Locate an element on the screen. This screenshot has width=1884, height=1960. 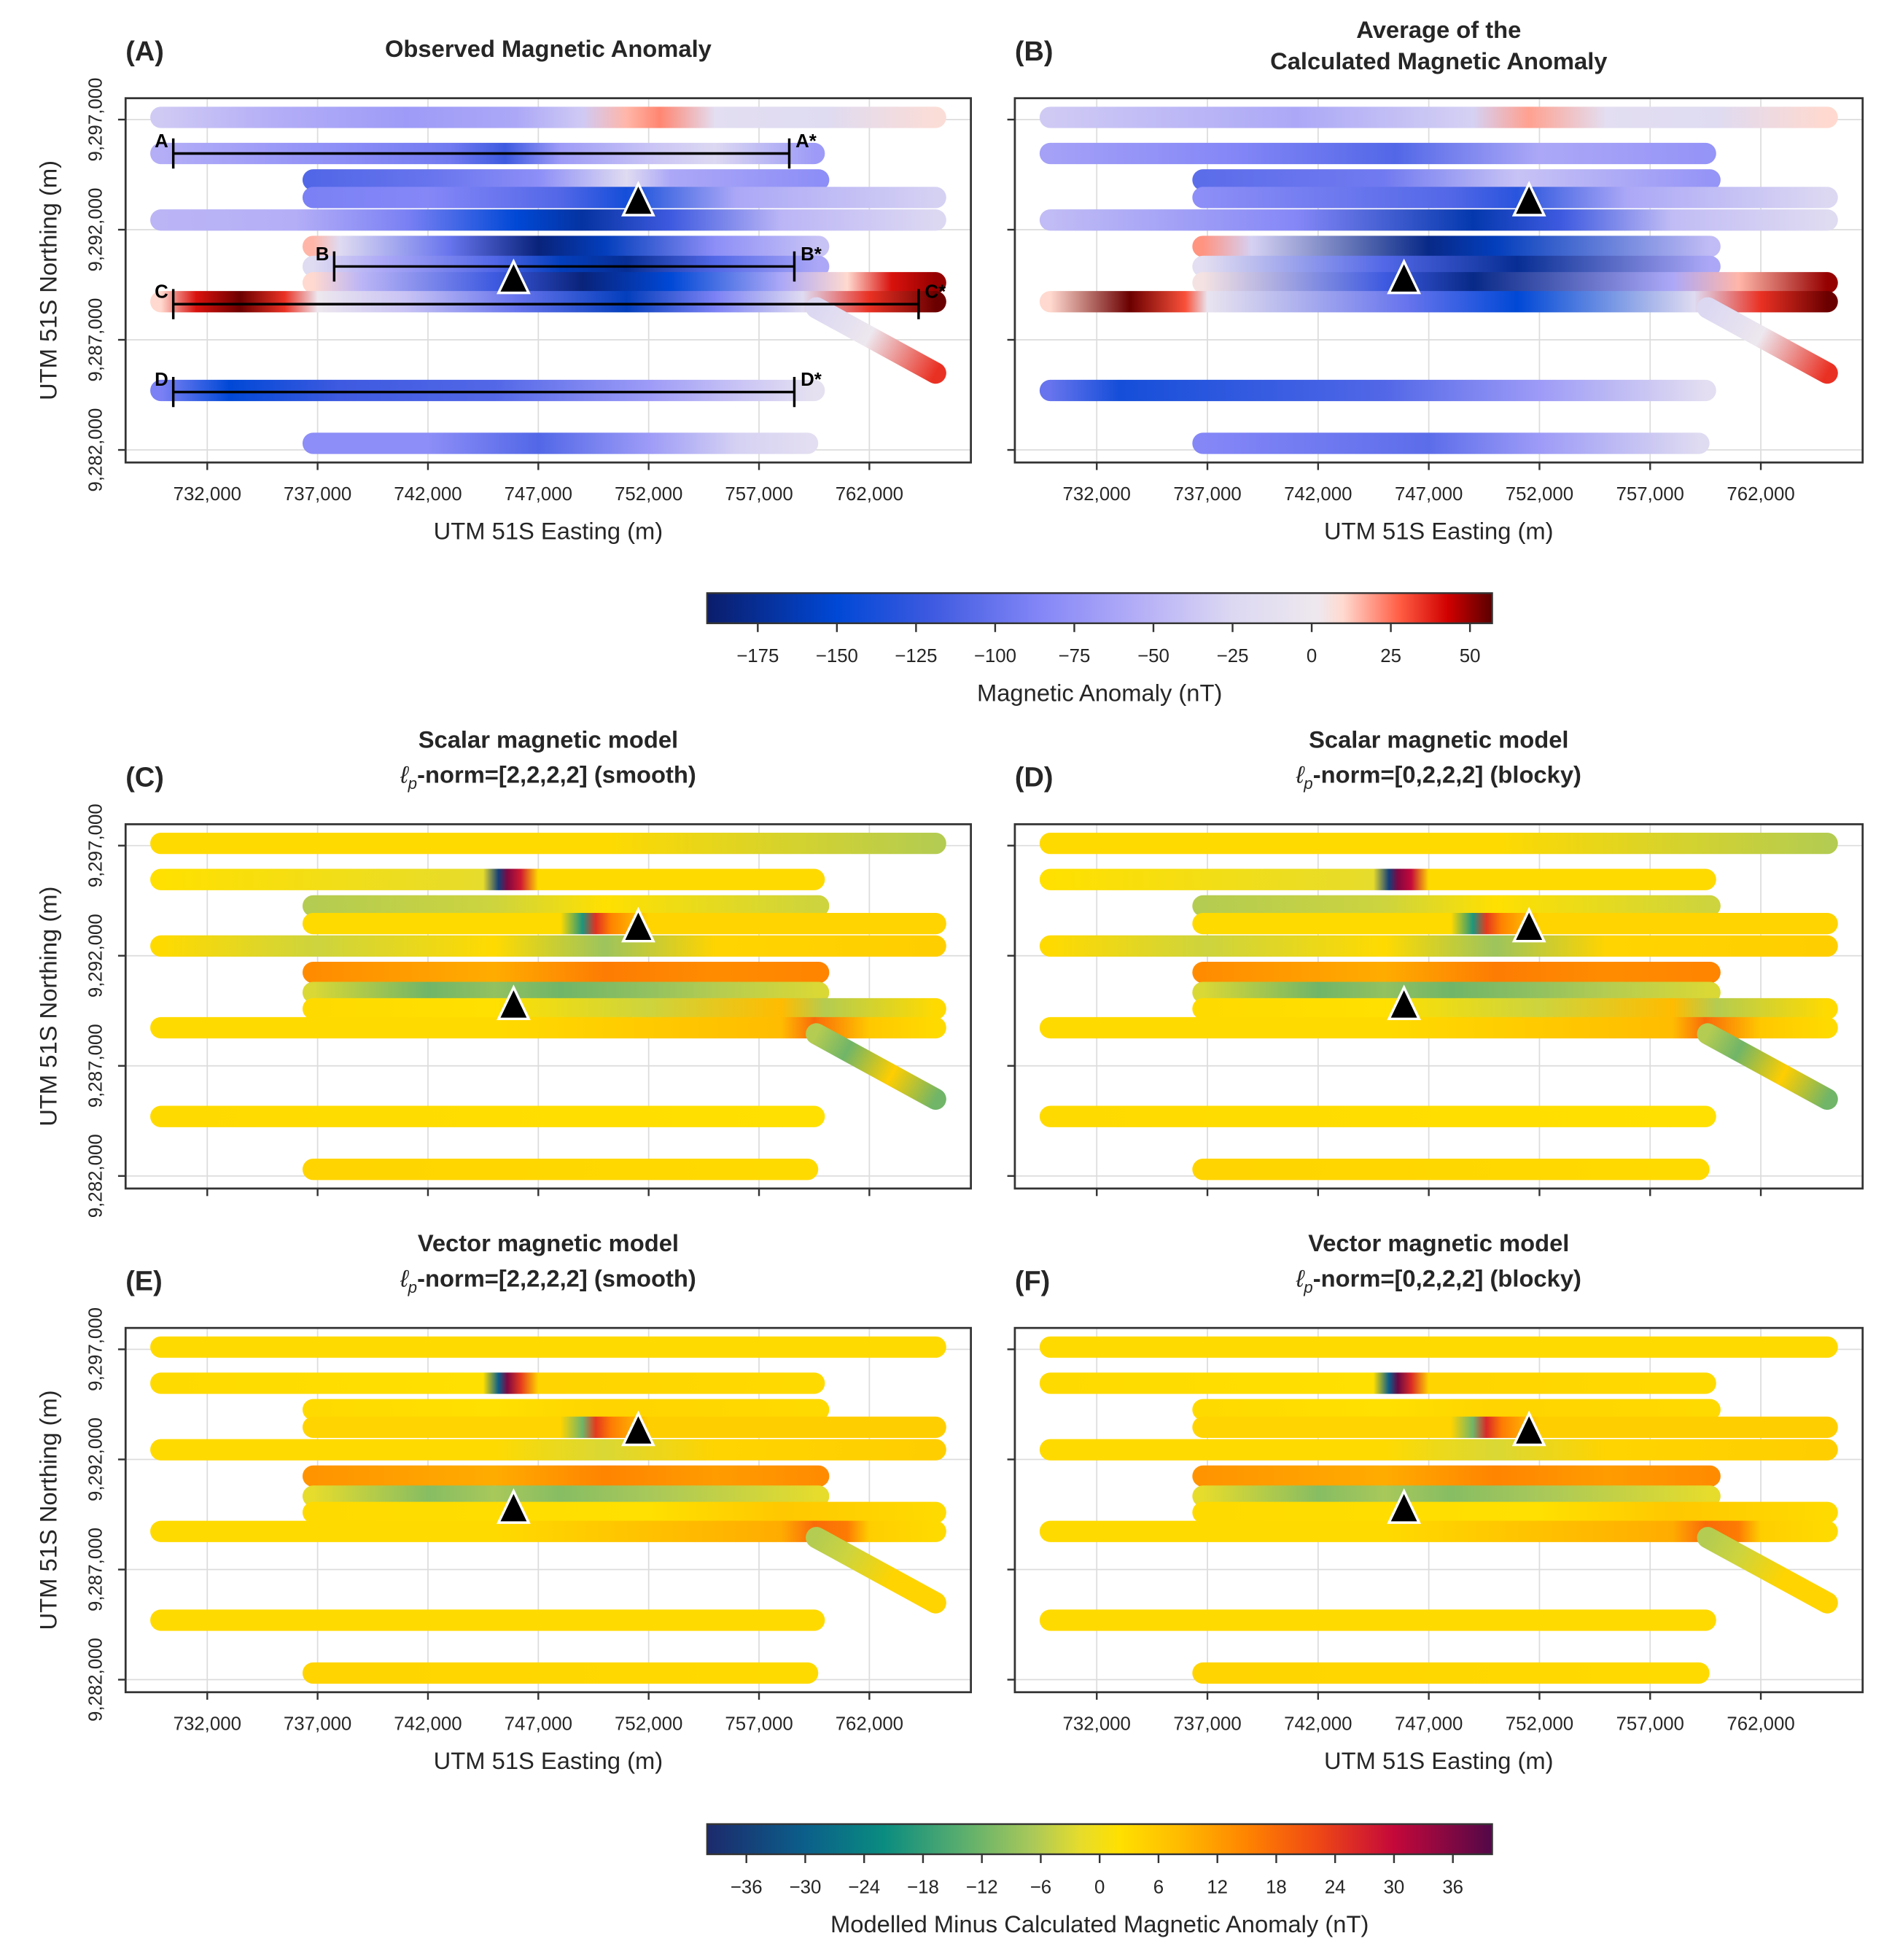
panel-letter: (E) is located at coordinates (144, 1281).